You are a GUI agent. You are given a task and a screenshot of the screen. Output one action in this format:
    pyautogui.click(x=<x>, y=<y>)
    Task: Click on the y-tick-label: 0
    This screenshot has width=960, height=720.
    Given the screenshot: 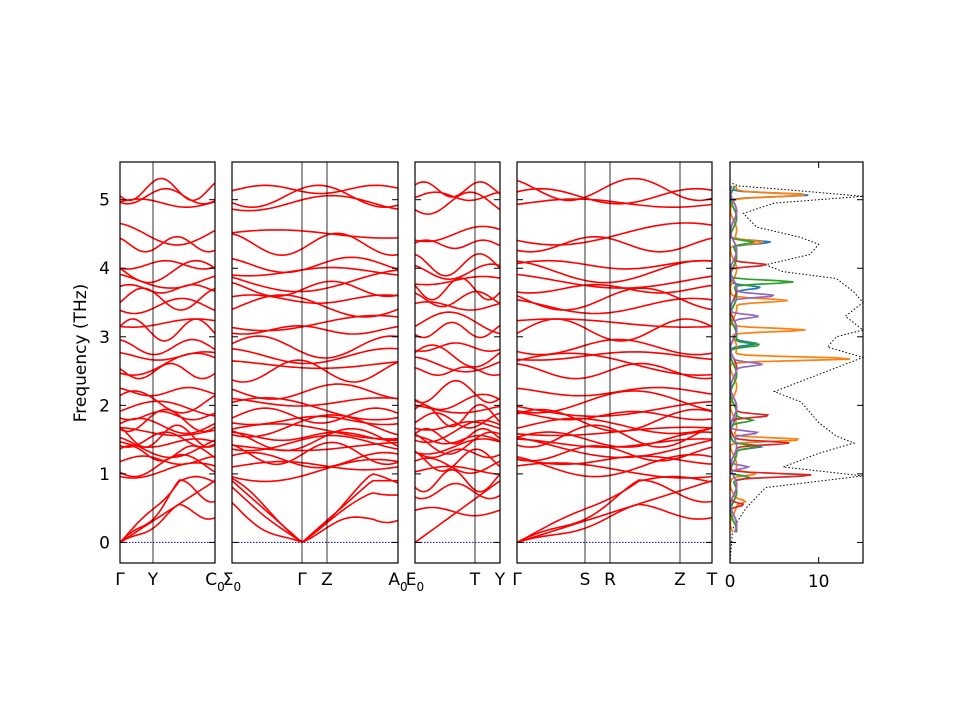 What is the action you would take?
    pyautogui.click(x=104, y=543)
    